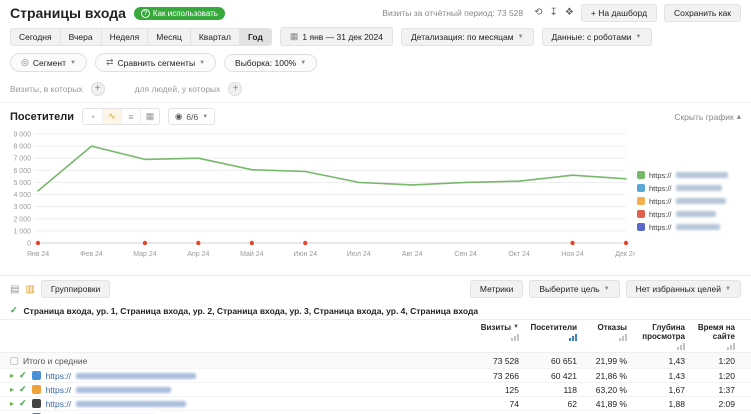 The height and width of the screenshot is (414, 751). What do you see at coordinates (683, 289) in the screenshot?
I see `favorite-goals-select: Нет избранных целей ▼` at bounding box center [683, 289].